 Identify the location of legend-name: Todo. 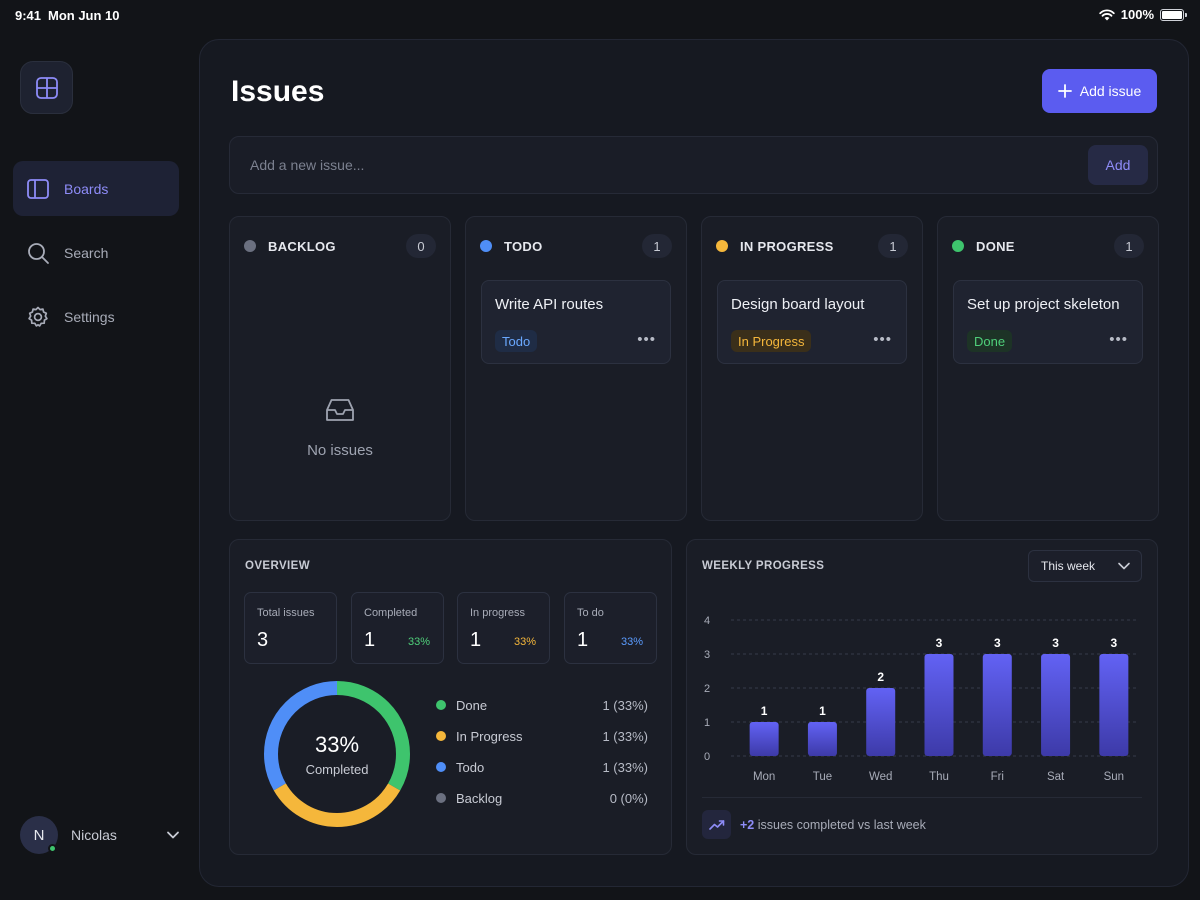
(470, 767).